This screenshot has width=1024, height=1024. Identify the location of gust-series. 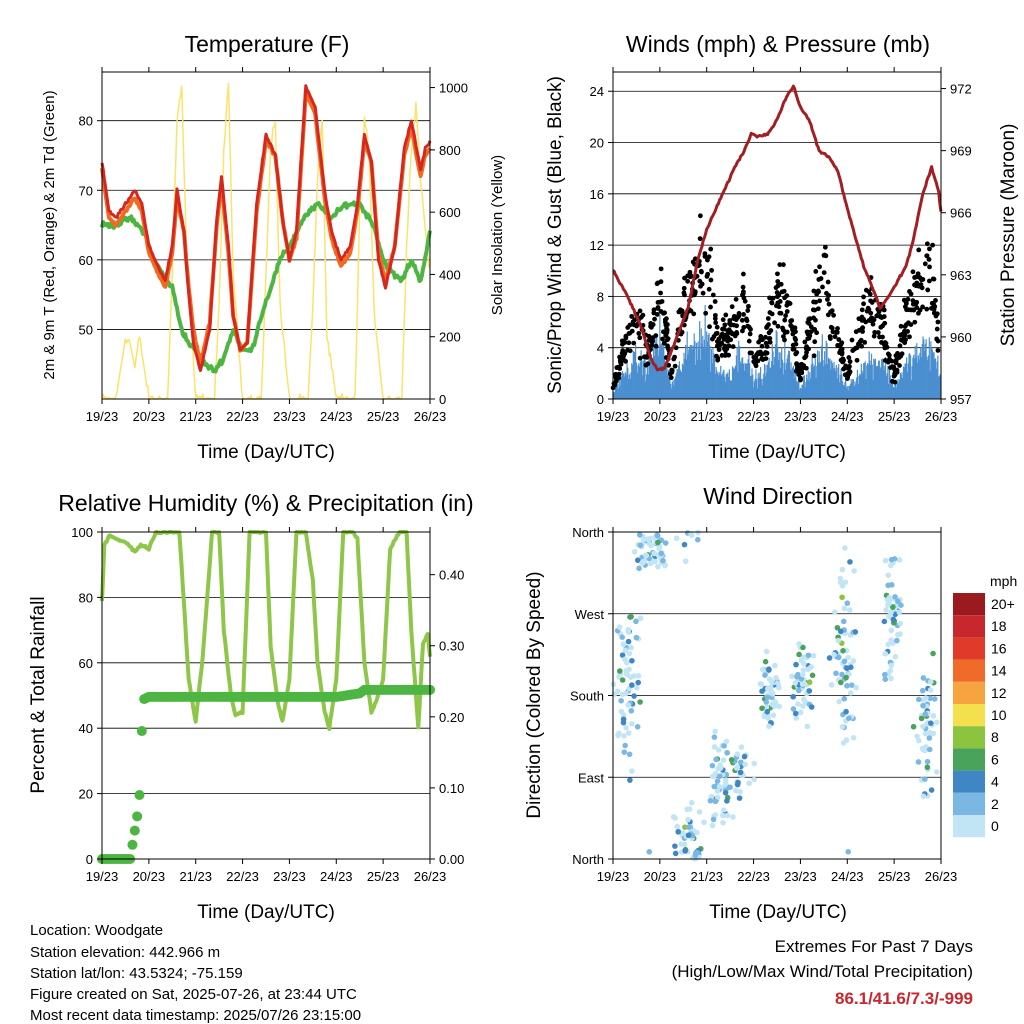
(775, 302).